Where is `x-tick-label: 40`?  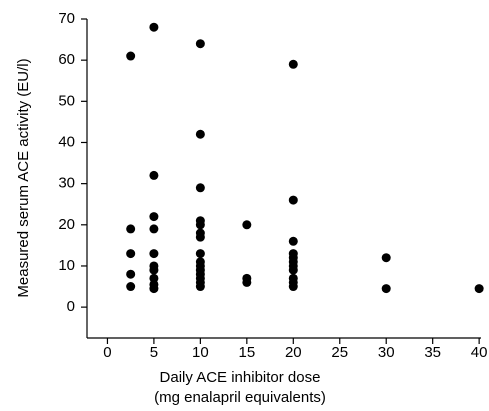
x-tick-label: 40 is located at coordinates (479, 352).